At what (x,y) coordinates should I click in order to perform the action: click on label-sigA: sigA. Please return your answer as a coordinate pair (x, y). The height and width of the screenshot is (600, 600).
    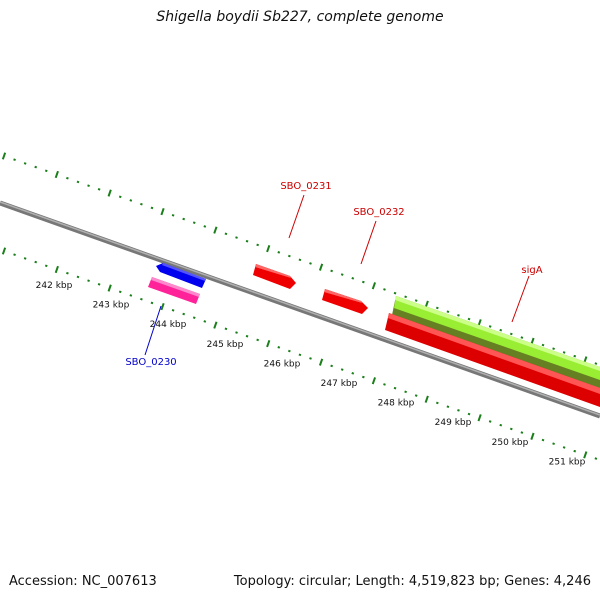
    Looking at the image, I should click on (531, 270).